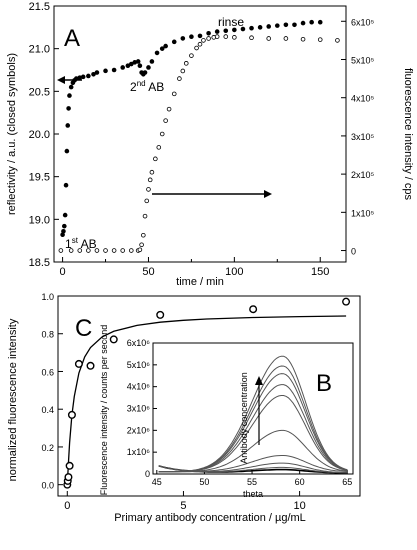 Image resolution: width=417 pixels, height=550 pixels. I want to click on x-tick-label: 150, so click(320, 272).